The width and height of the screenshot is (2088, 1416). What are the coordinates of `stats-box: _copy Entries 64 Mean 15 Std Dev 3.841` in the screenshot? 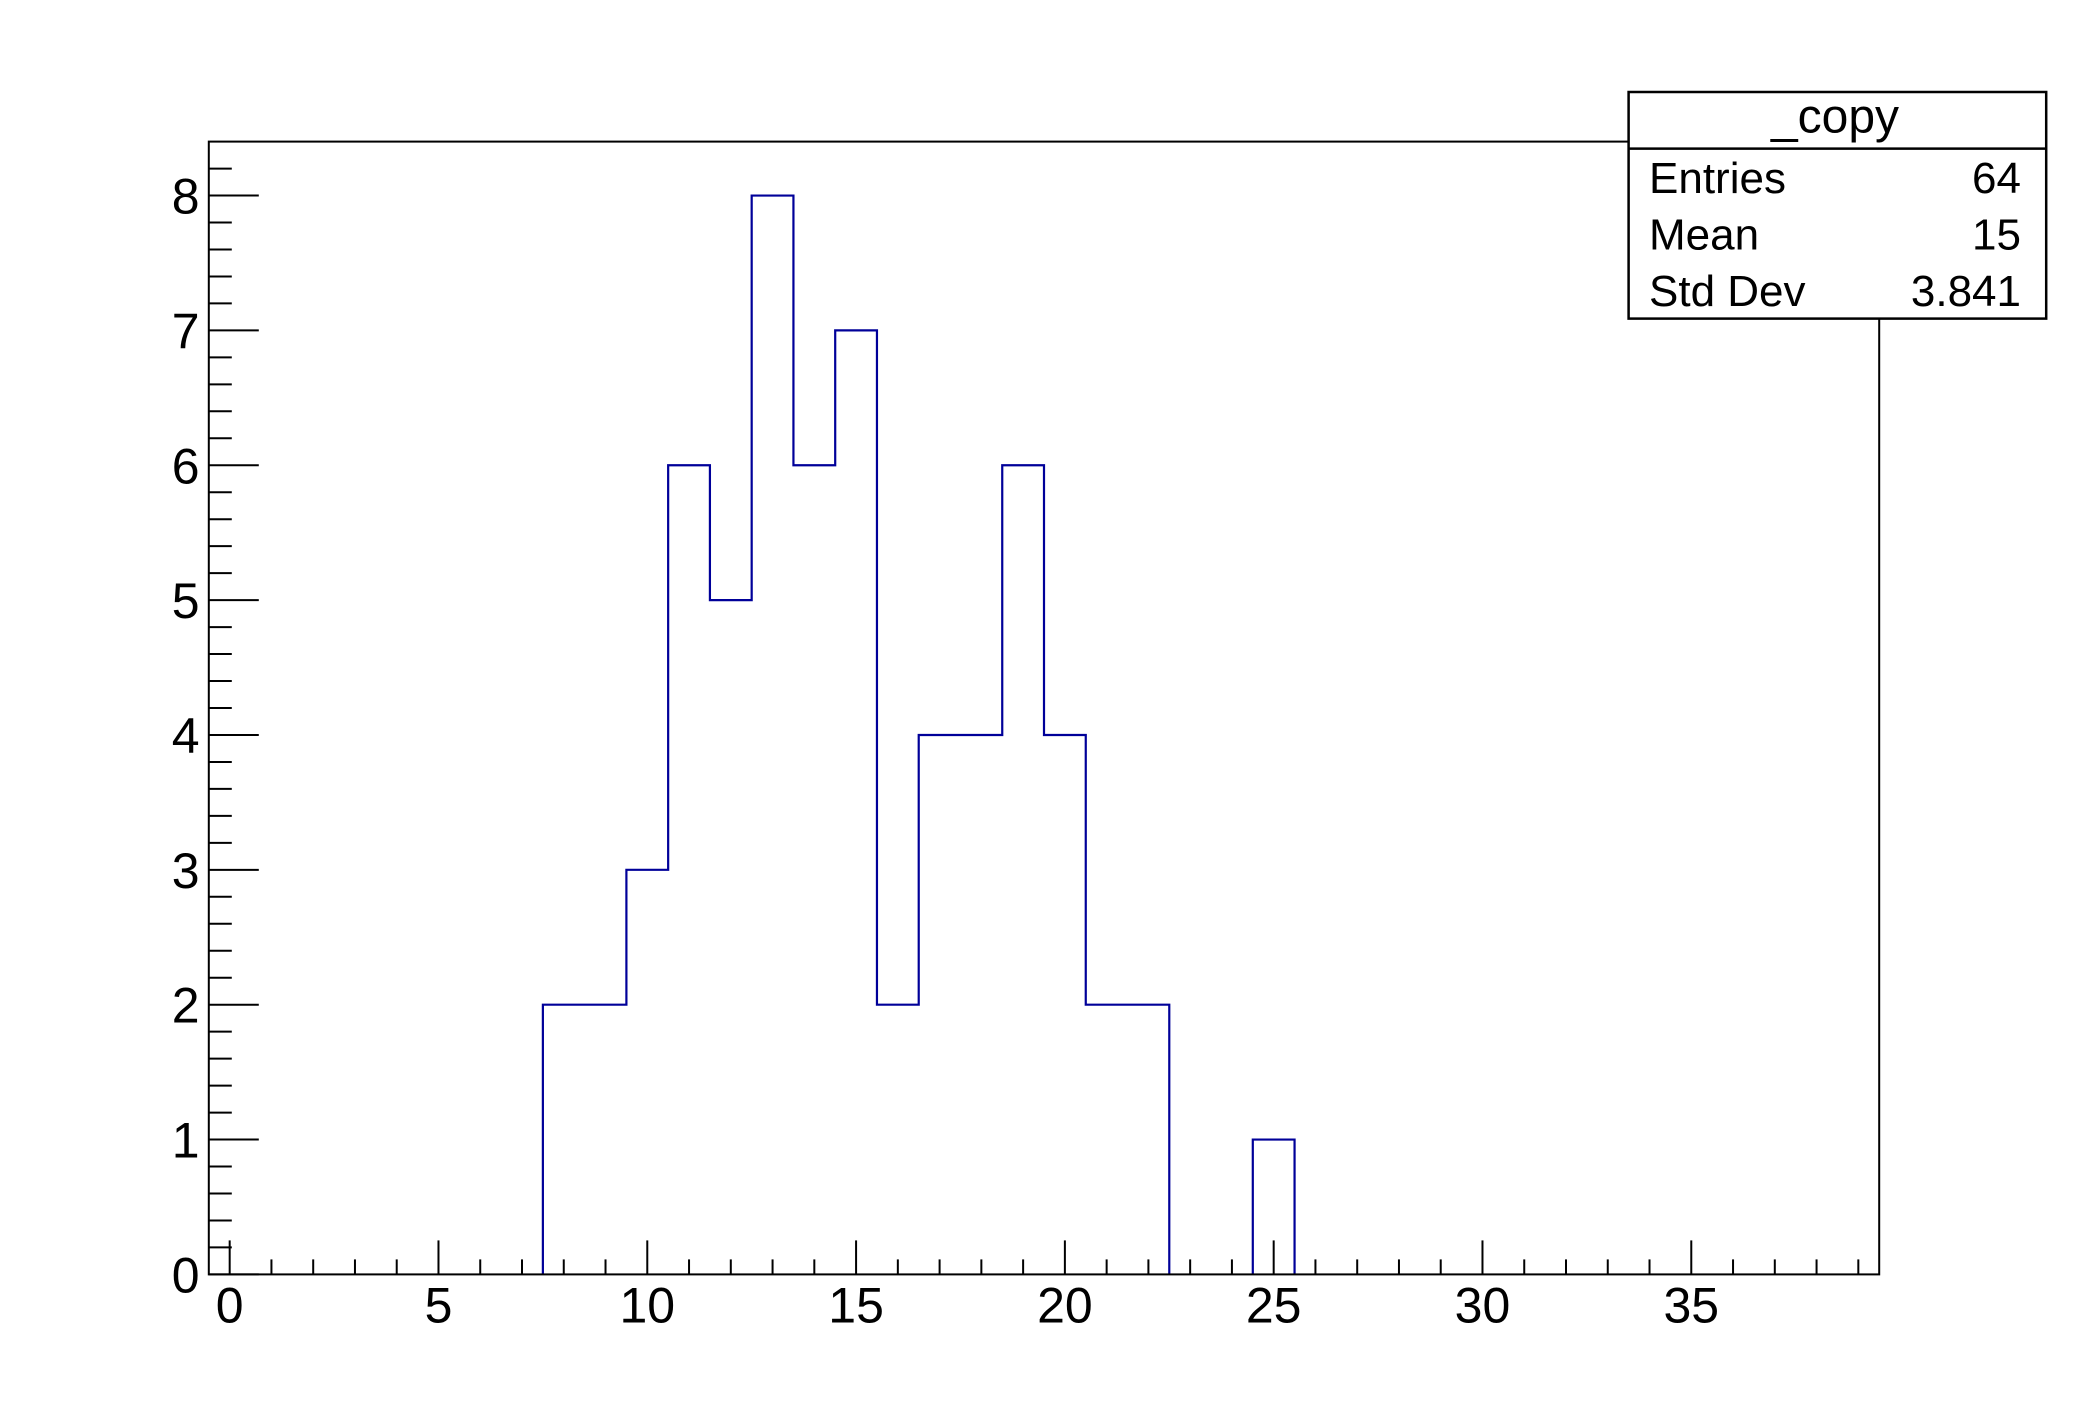 It's located at (1837, 205).